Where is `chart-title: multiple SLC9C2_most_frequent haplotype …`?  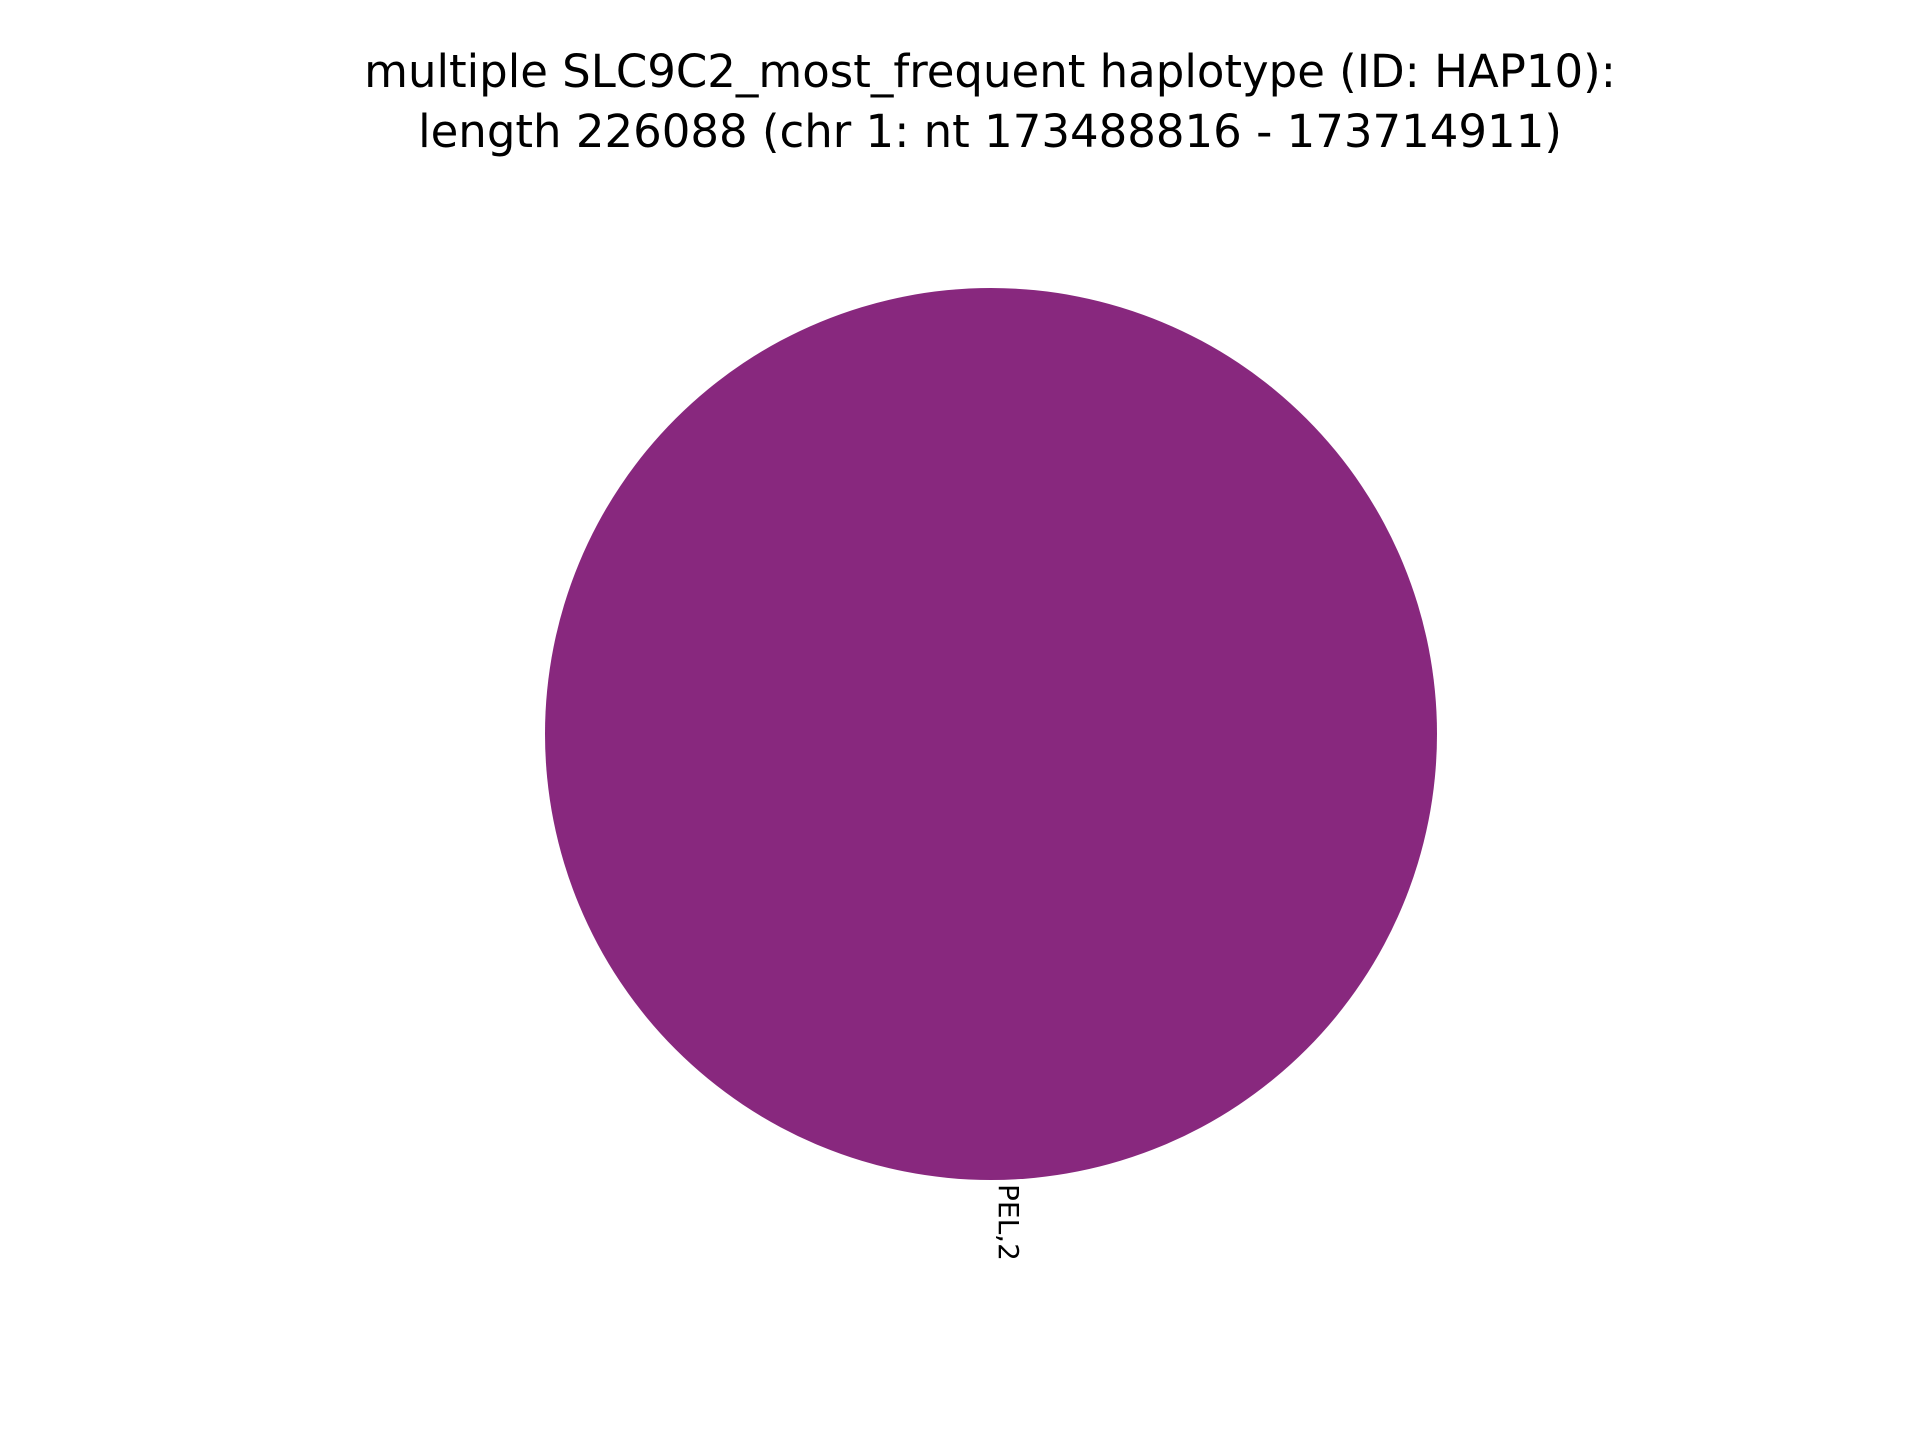 chart-title: multiple SLC9C2_most_frequent haplotype … is located at coordinates (960, 102).